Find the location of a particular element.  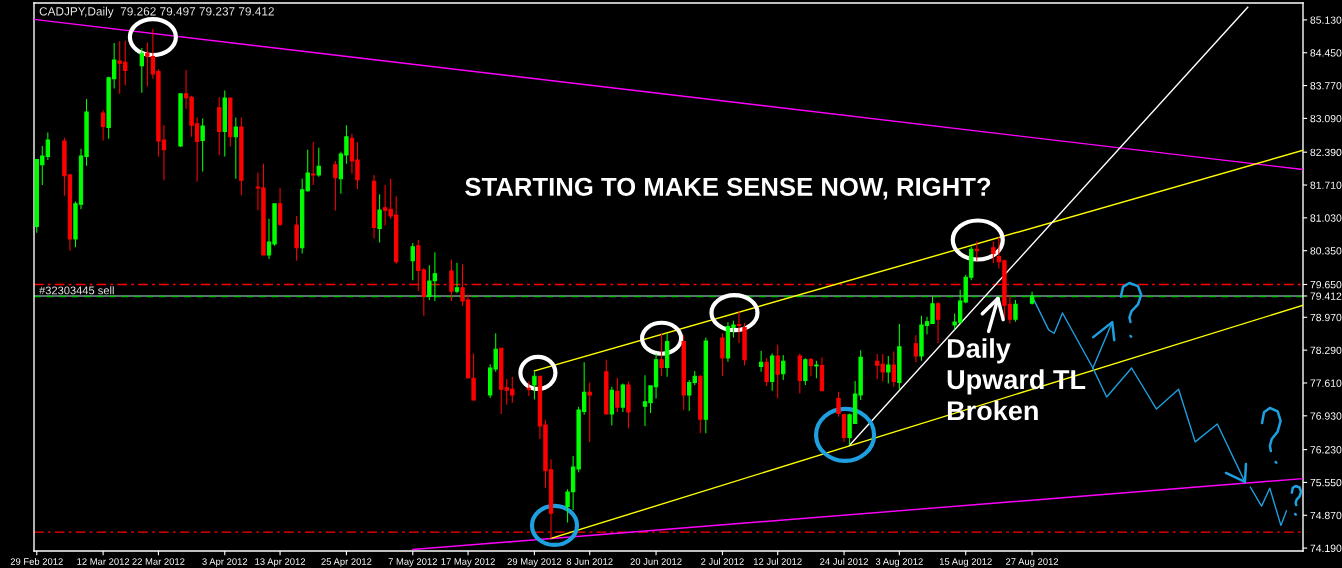

x-tick-label: 3 Aug 2012 is located at coordinates (899, 562).